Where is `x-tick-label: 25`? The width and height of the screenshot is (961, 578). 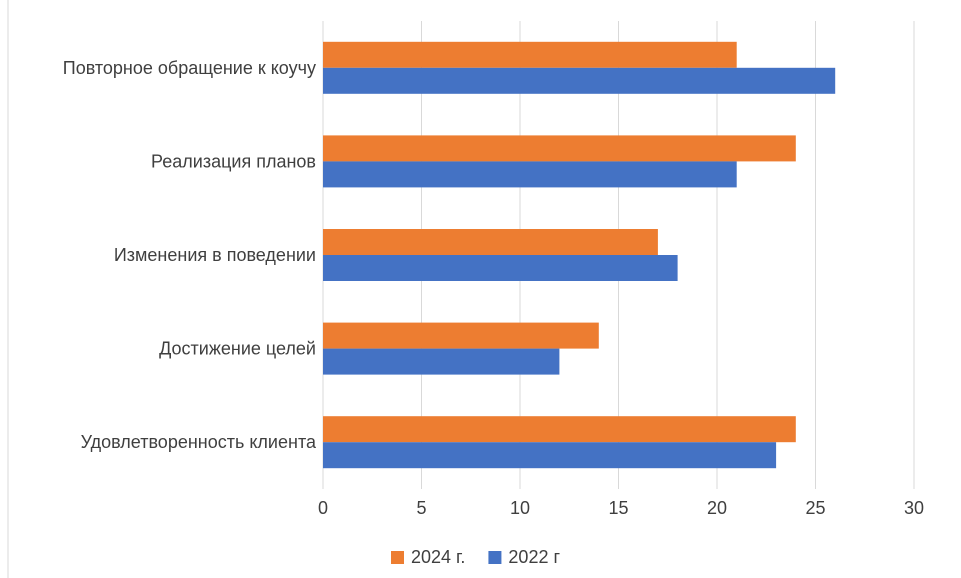 x-tick-label: 25 is located at coordinates (815, 508).